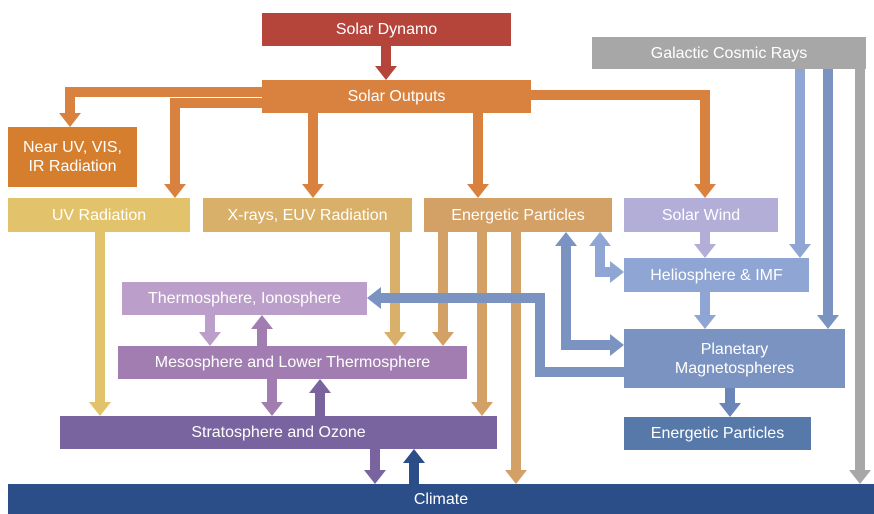 The image size is (874, 514). I want to click on node-label: Thermosphere, Ionosphere, so click(244, 298).